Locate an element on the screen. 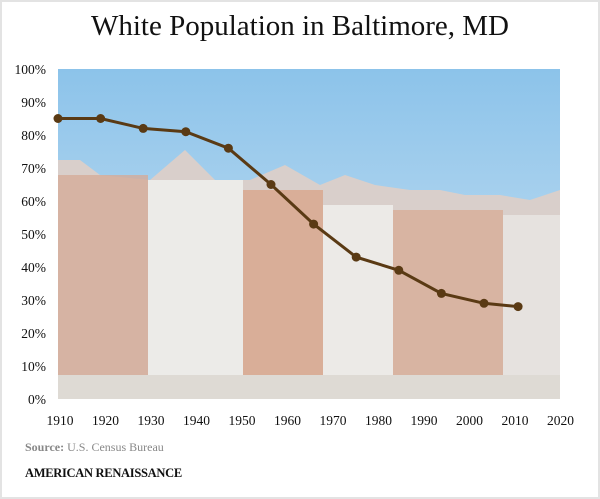 This screenshot has width=600, height=499. x-tick-label: 1990 is located at coordinates (424, 420).